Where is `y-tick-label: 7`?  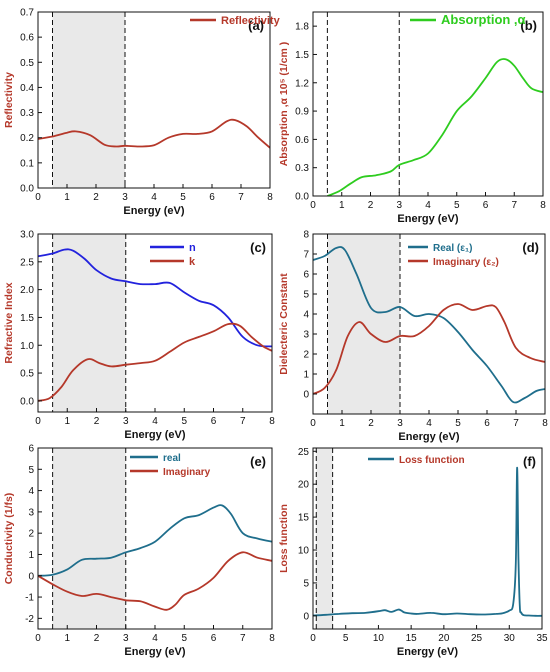 y-tick-label: 7 is located at coordinates (306, 255).